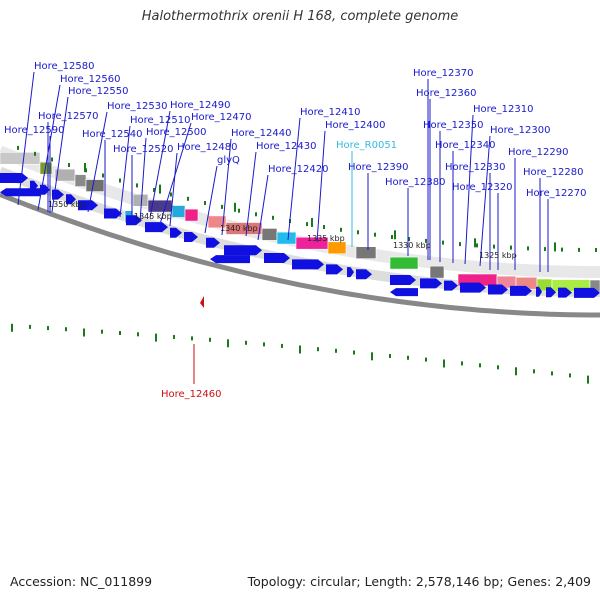  What do you see at coordinates (98, 91) in the screenshot?
I see `gene-label: Hore_12550` at bounding box center [98, 91].